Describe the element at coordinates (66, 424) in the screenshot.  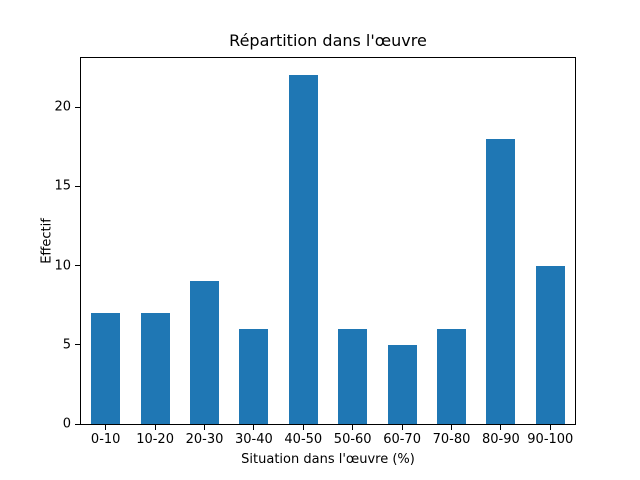
I see `y-tick-label: 0` at that location.